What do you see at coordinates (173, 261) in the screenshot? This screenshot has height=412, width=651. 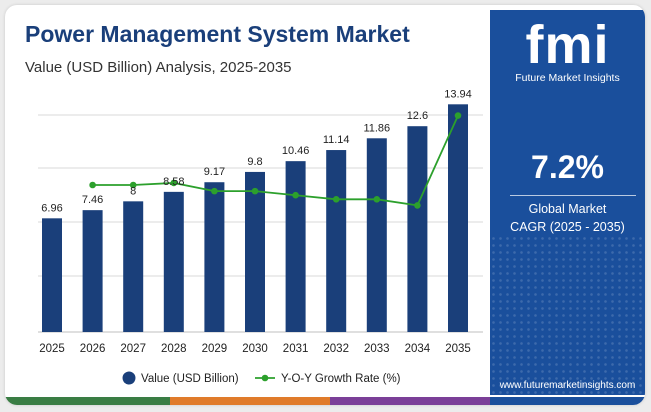 I see `bar-2028` at bounding box center [173, 261].